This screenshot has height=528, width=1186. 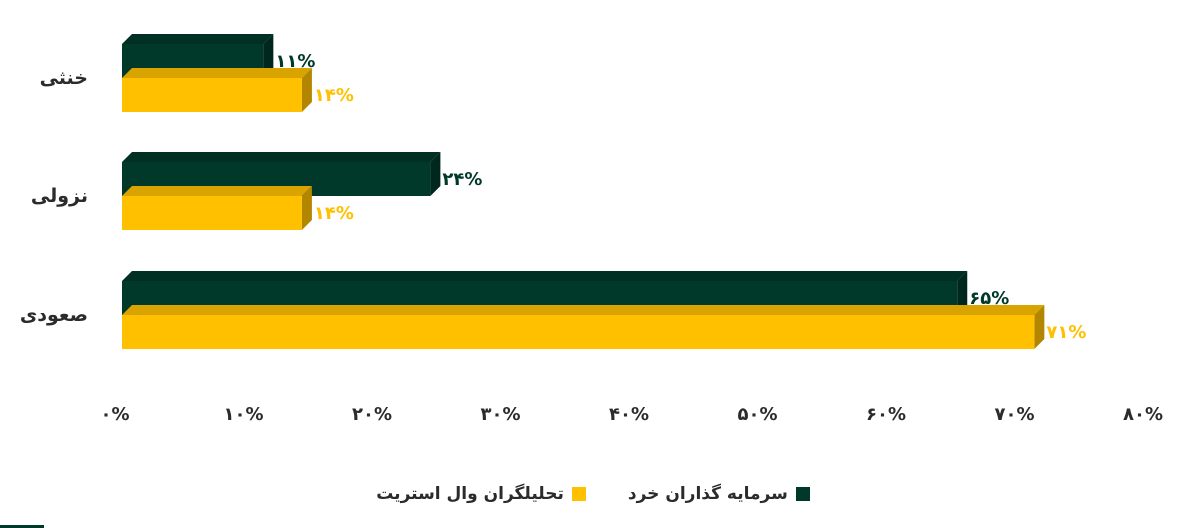 What do you see at coordinates (989, 298) in the screenshot?
I see `data-label: ۶۵%` at bounding box center [989, 298].